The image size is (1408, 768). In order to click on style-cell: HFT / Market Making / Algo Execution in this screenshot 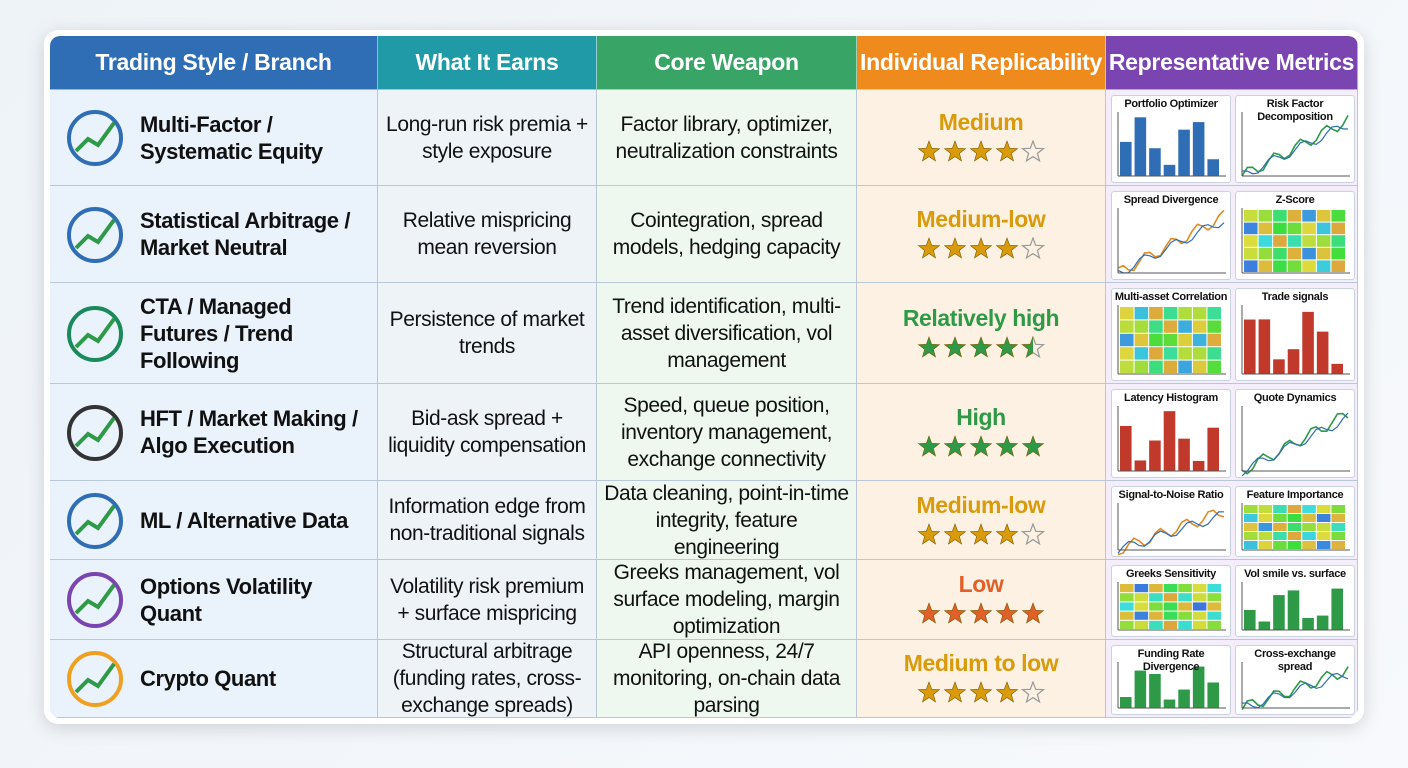, I will do `click(214, 432)`.